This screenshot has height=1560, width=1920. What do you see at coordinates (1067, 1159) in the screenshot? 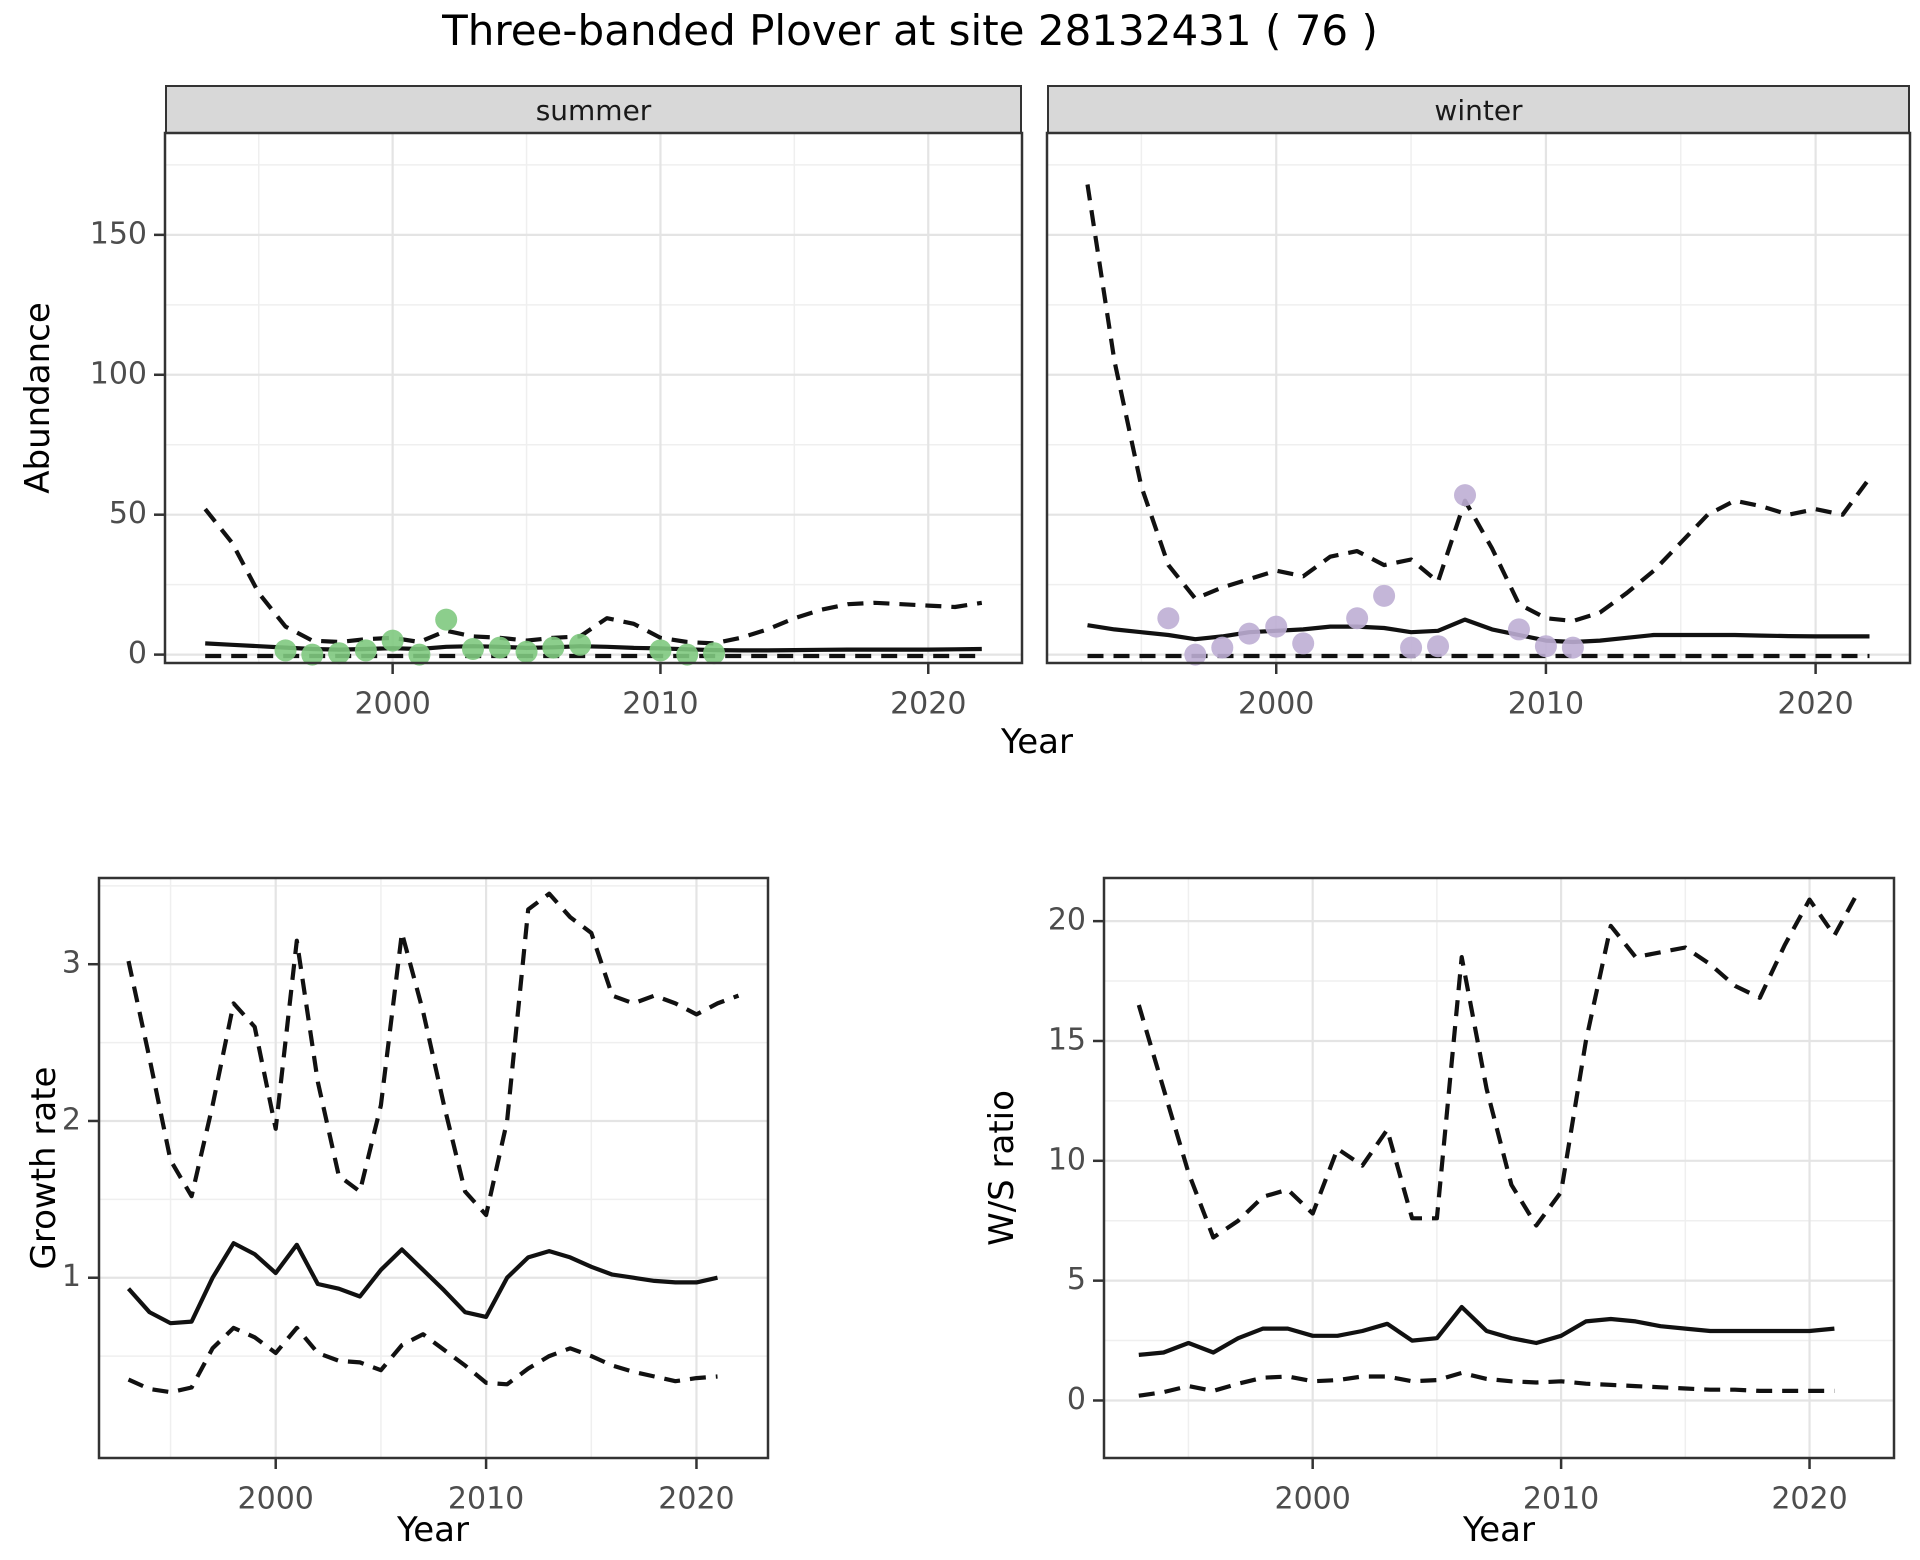
I see `y-tick-label: 10` at bounding box center [1067, 1159].